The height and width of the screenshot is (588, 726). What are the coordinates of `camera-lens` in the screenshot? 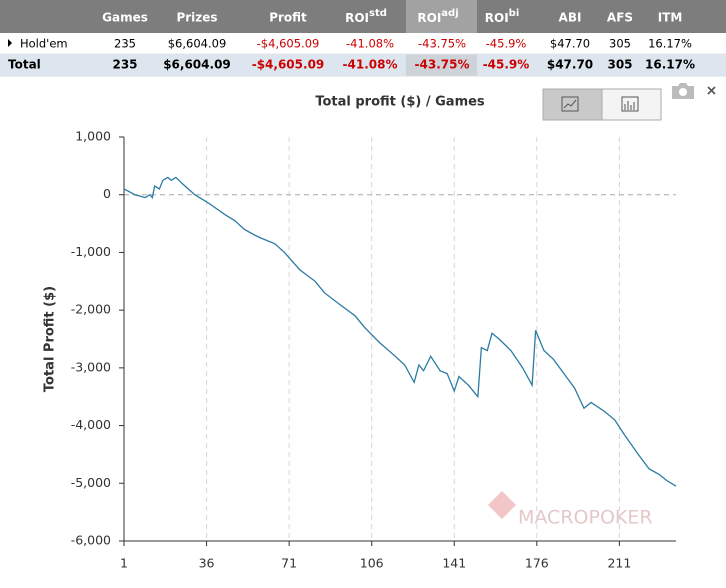 It's located at (683, 92).